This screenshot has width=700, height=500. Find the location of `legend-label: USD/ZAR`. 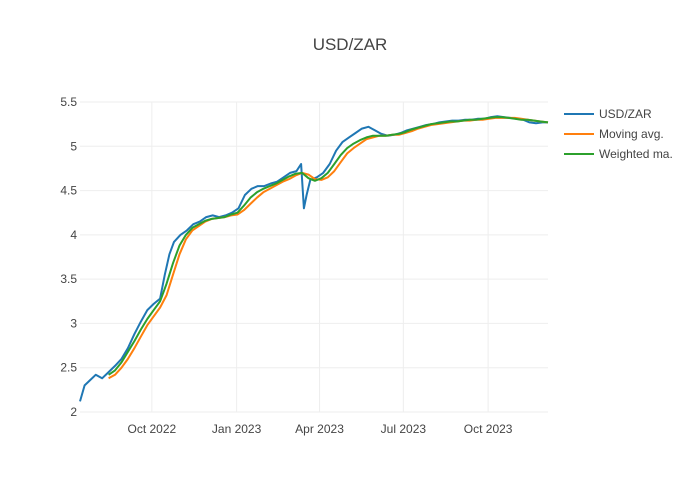

legend-label: USD/ZAR is located at coordinates (625, 114).